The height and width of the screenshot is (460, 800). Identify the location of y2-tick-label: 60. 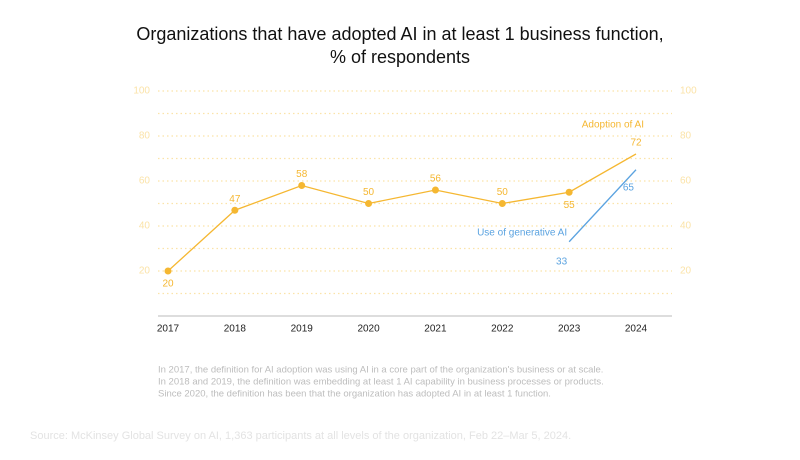
(686, 181).